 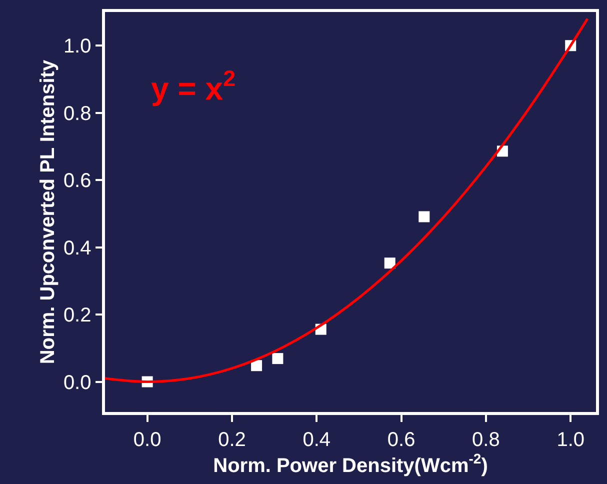 I want to click on y-axis-title: Norm. Upconverted PL Intensity, so click(x=47, y=211).